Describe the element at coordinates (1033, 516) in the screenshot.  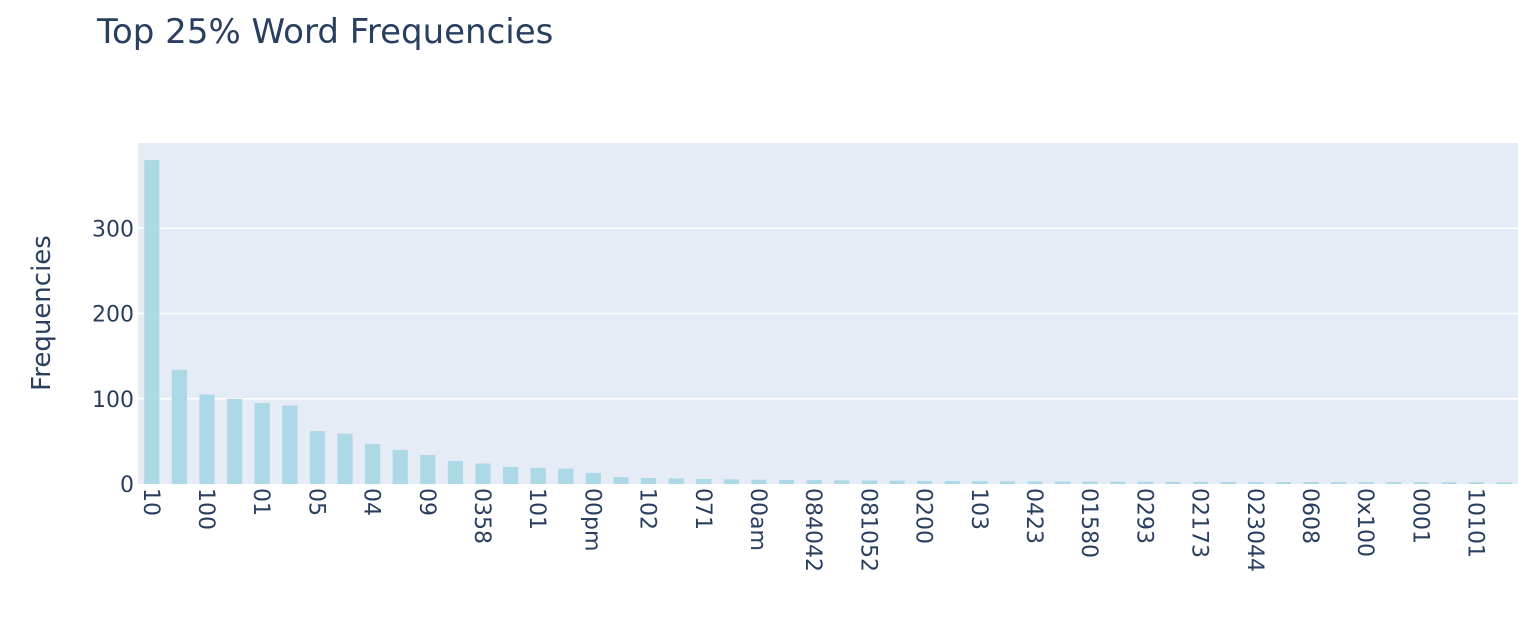
I see `x-tick-label: 0423` at that location.